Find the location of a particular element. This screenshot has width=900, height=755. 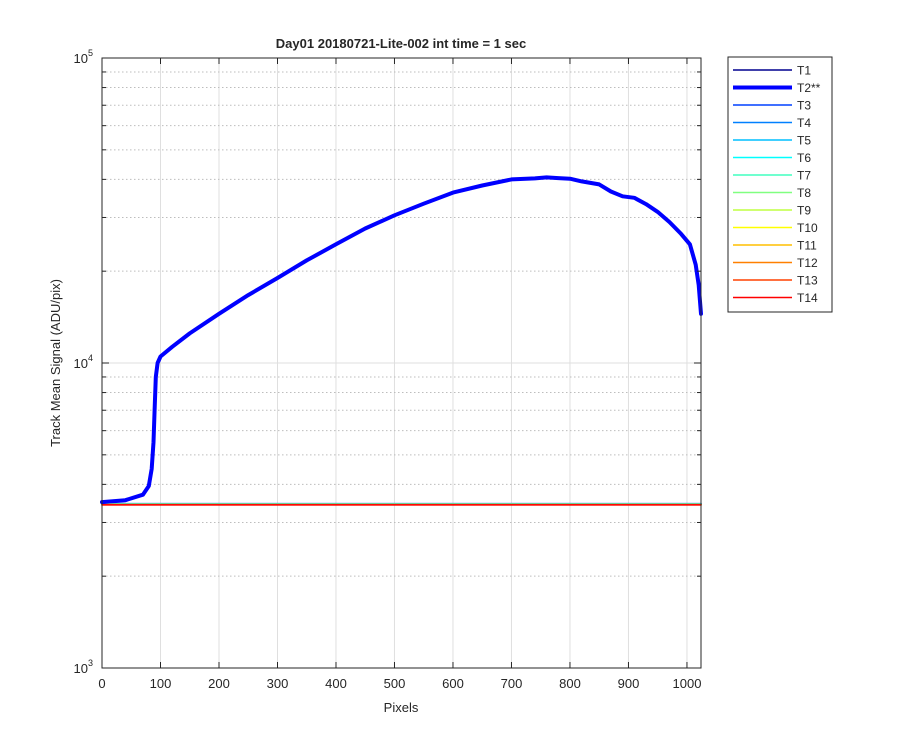

x-tick-label: 200 is located at coordinates (219, 683).